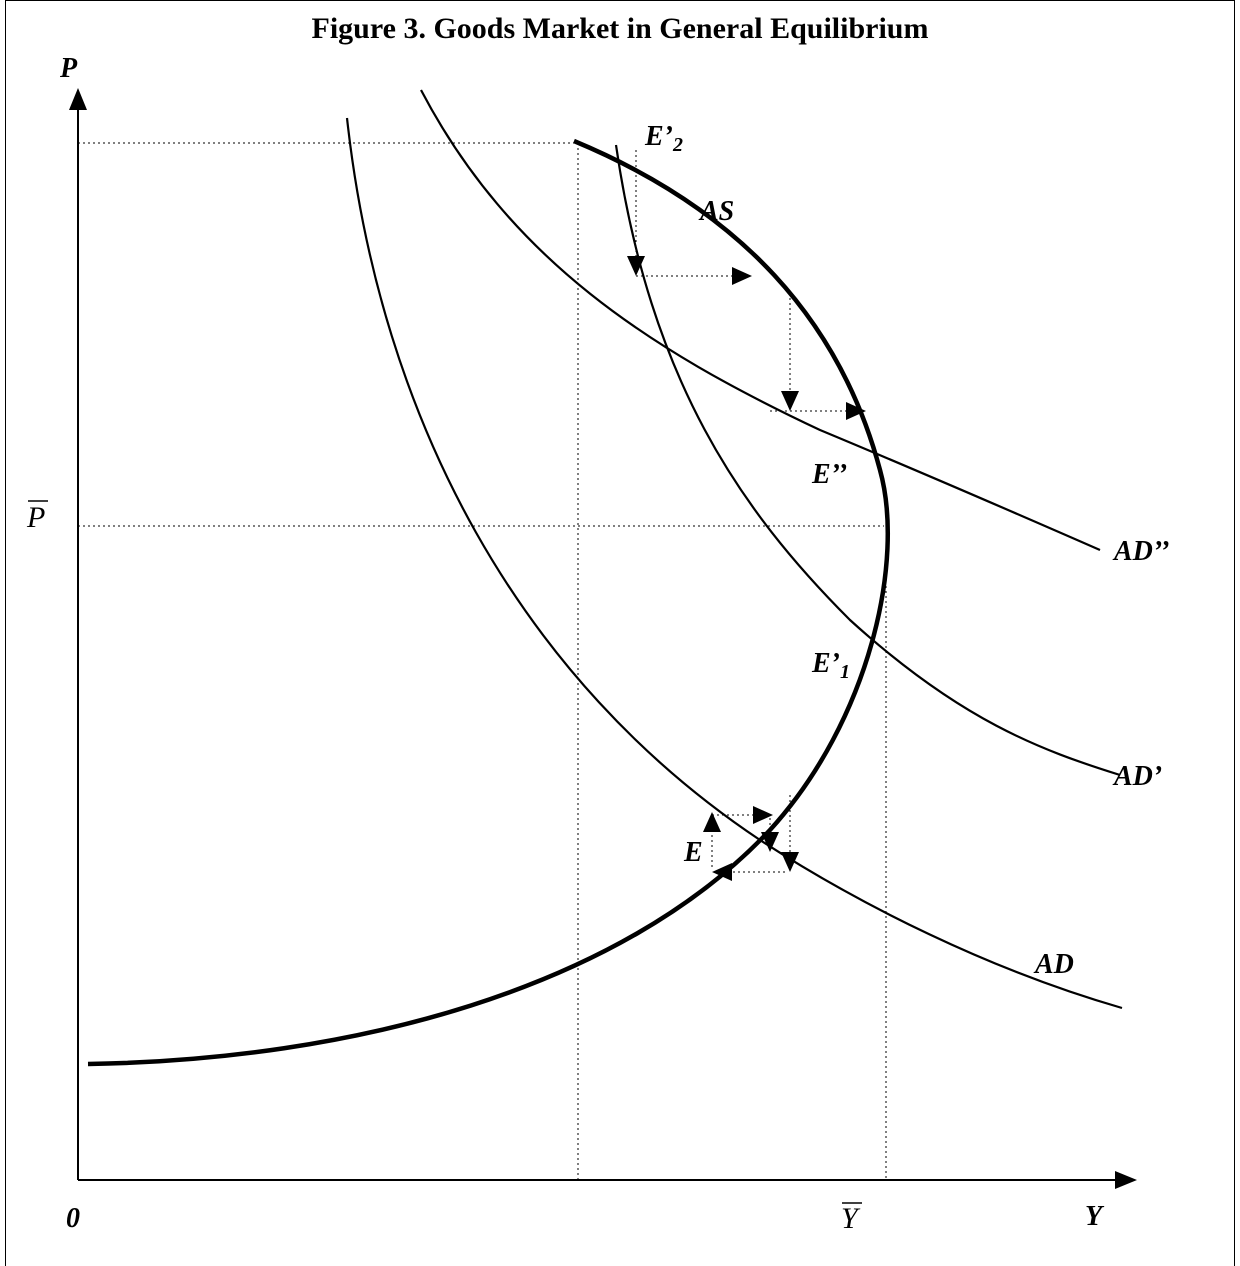  What do you see at coordinates (722, 872) in the screenshot?
I see `arrow-left-icon` at bounding box center [722, 872].